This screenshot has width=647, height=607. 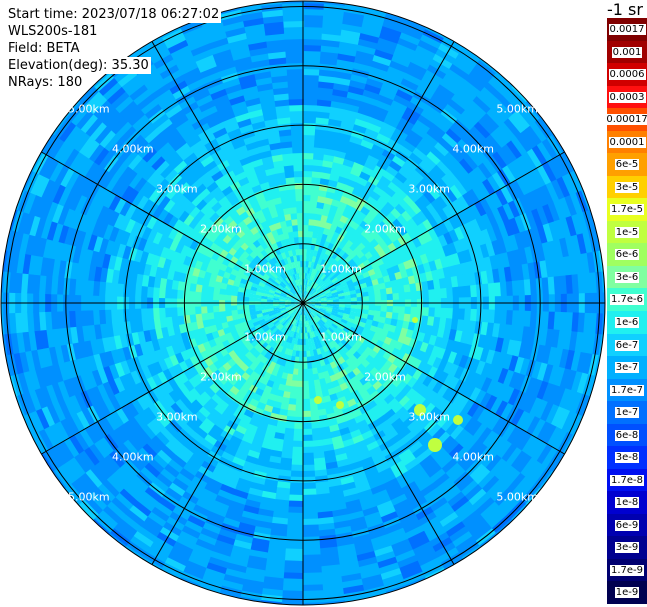 I want to click on colorbar-cell: 0.0006, so click(x=627, y=75).